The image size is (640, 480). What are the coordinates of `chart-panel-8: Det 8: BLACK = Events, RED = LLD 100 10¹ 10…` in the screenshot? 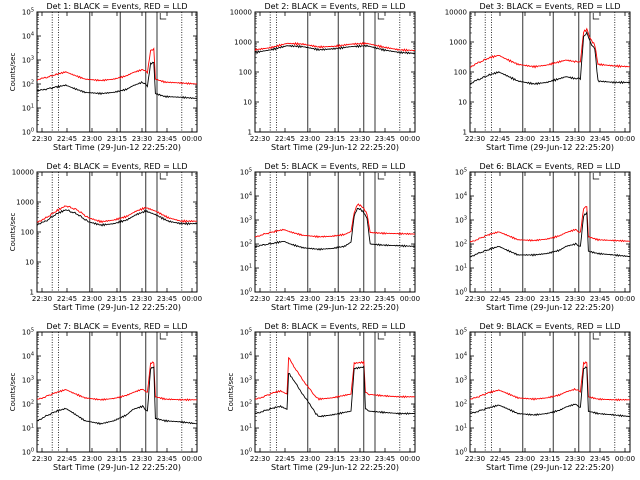 It's located at (323, 397).